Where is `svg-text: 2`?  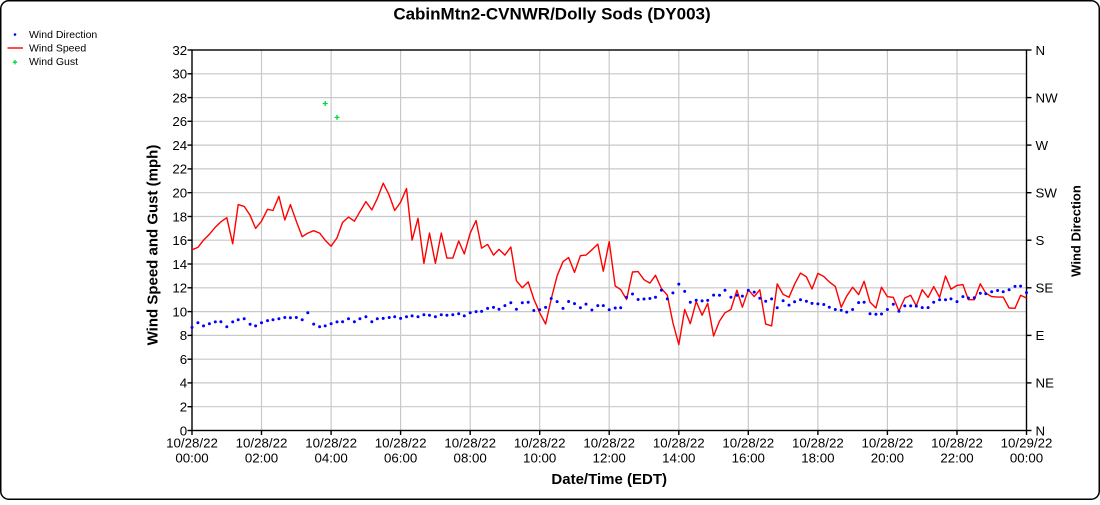 svg-text: 2 is located at coordinates (183, 407).